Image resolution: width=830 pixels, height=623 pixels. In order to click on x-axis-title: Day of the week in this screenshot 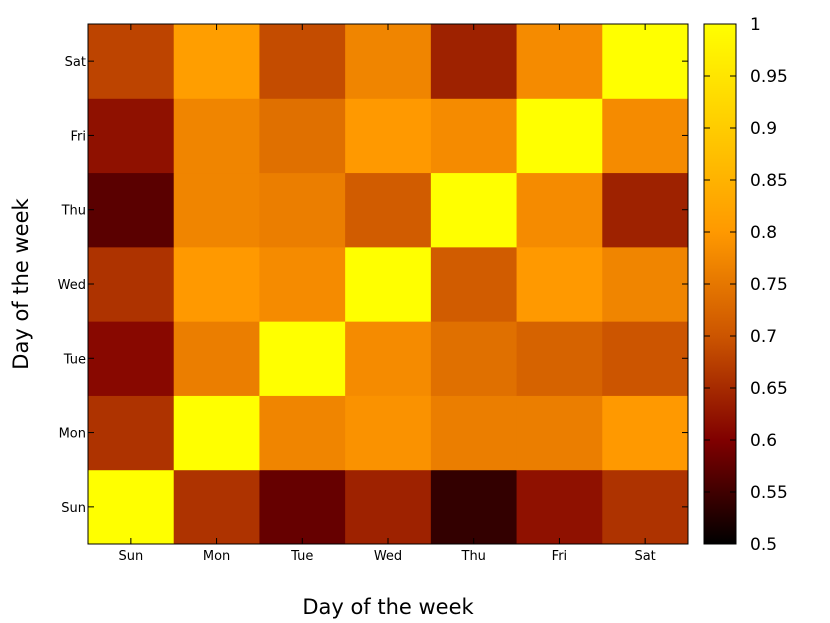, I will do `click(388, 607)`.